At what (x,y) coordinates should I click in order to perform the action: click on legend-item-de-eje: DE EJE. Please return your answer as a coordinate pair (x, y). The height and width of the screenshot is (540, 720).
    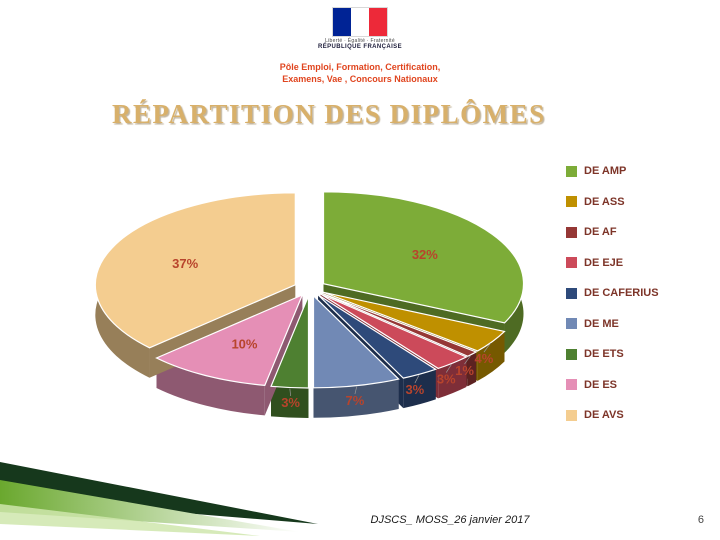
    Looking at the image, I should click on (612, 263).